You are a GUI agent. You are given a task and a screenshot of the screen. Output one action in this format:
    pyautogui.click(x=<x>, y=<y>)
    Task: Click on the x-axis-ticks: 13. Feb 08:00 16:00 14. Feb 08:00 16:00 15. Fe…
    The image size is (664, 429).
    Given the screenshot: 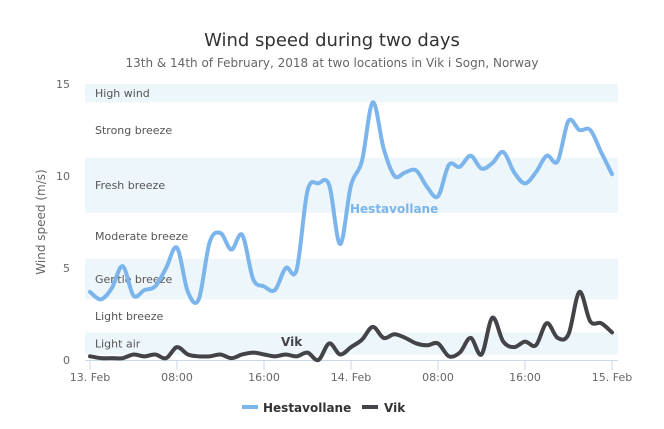 What is the action you would take?
    pyautogui.click(x=351, y=372)
    